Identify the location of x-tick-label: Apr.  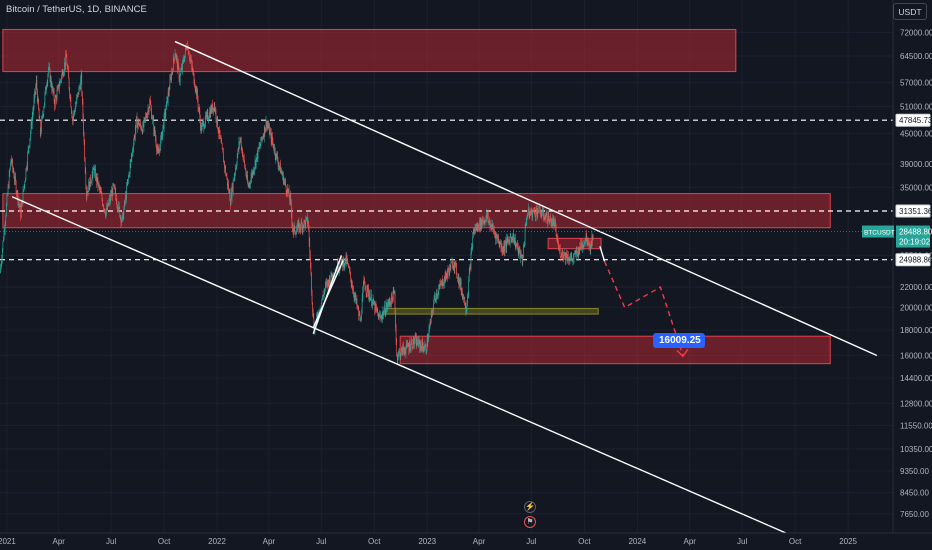
(59, 541).